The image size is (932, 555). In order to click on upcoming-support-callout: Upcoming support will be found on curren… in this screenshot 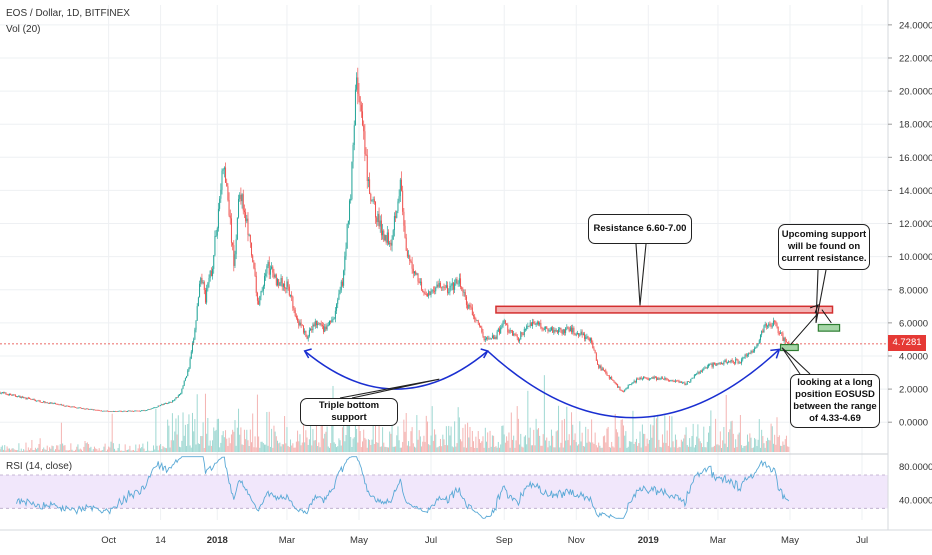, I will do `click(824, 247)`.